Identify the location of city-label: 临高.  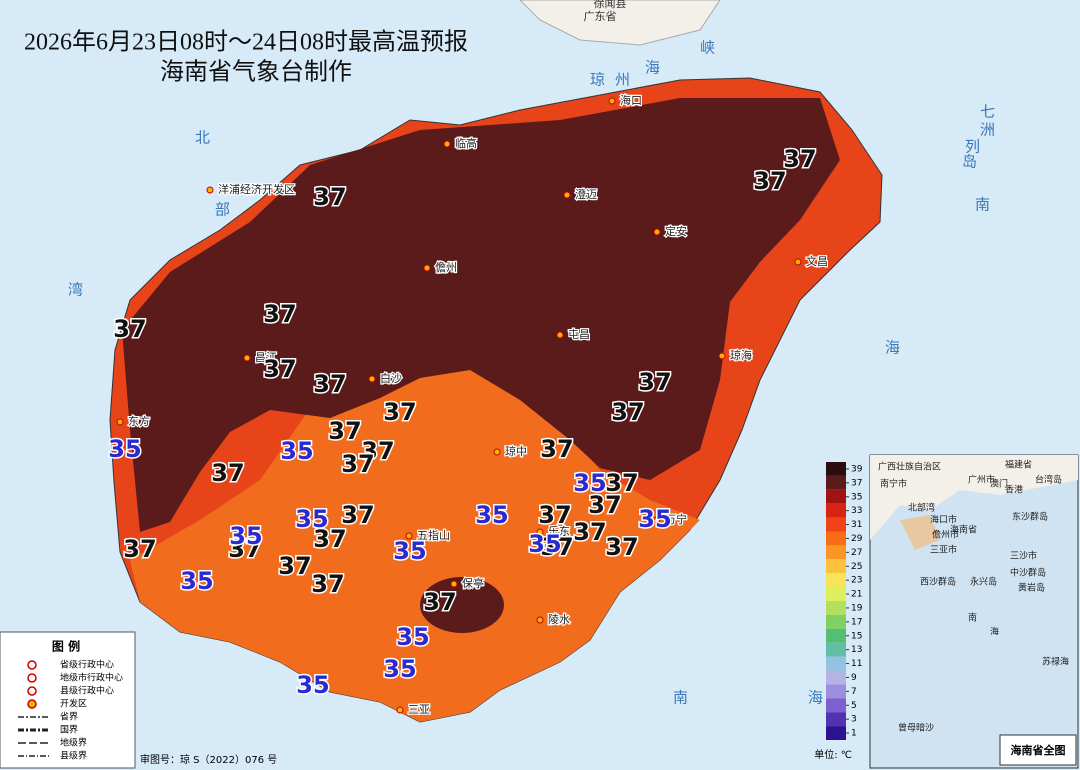
(466, 143).